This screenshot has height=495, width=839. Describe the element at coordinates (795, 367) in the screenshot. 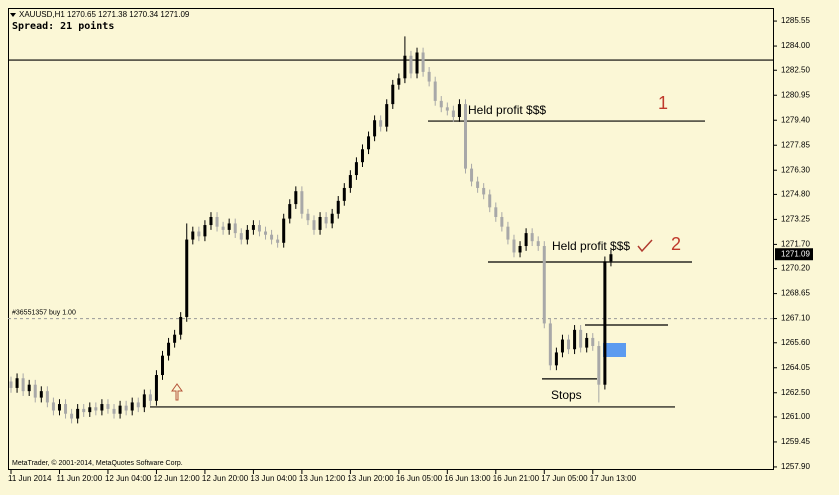

I see `y-tick-label: 1264.05` at that location.